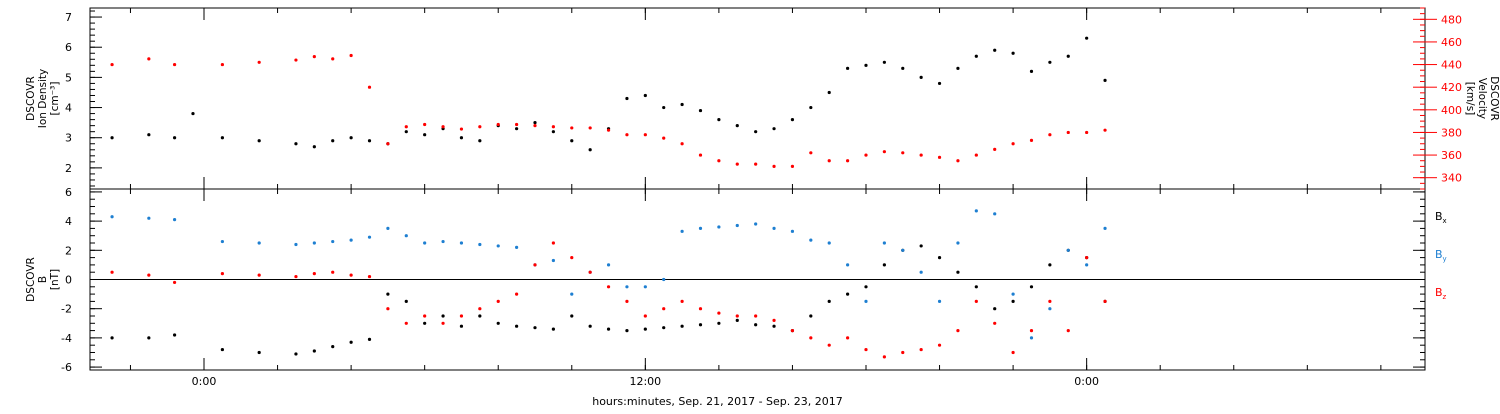 The width and height of the screenshot is (1500, 414). I want to click on x-tick-label: 0:00, so click(1086, 381).